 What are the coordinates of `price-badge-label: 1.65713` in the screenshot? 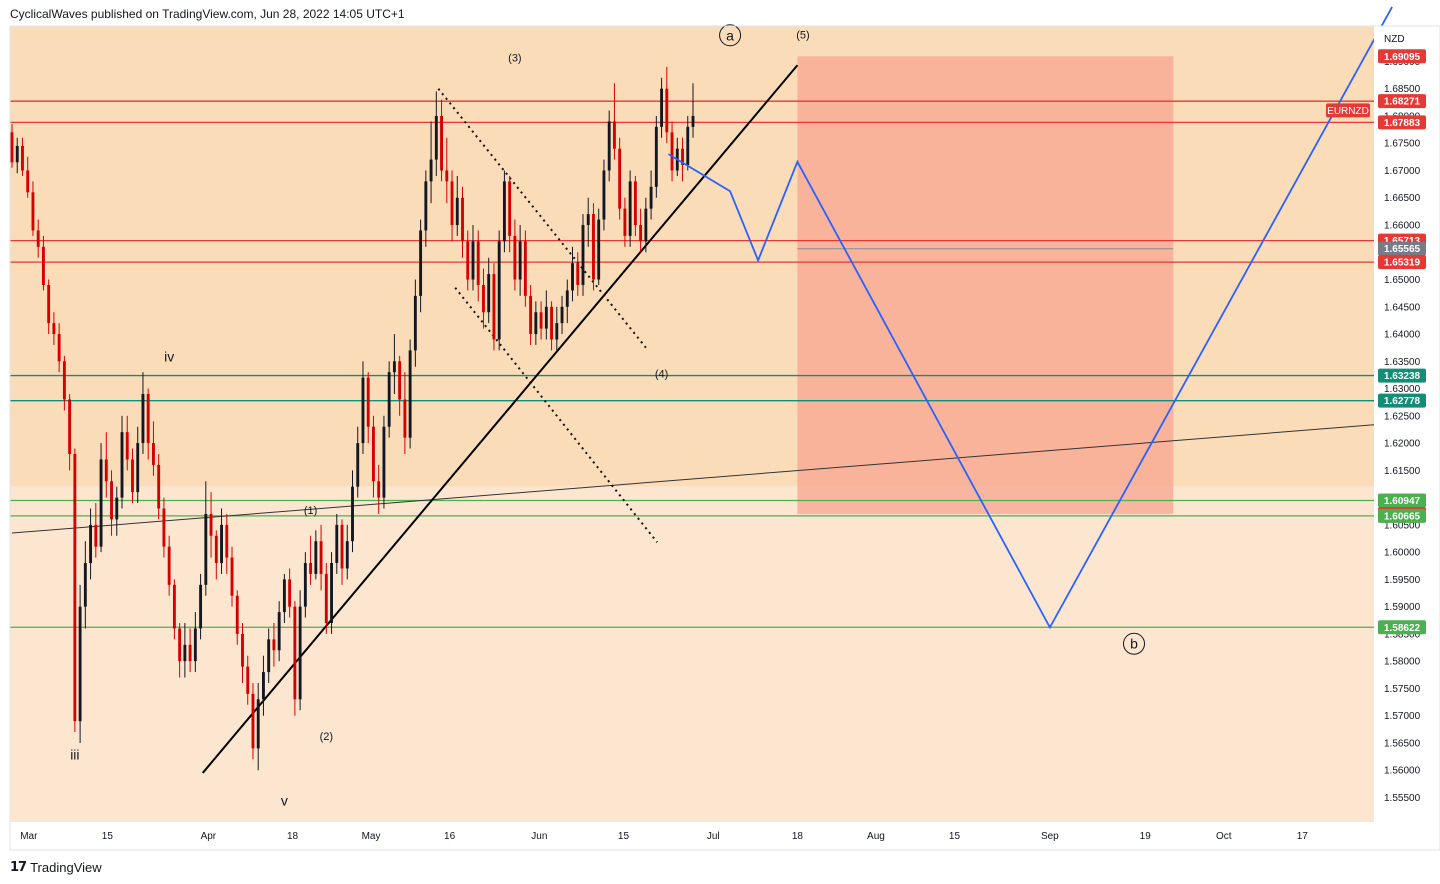 It's located at (1402, 241).